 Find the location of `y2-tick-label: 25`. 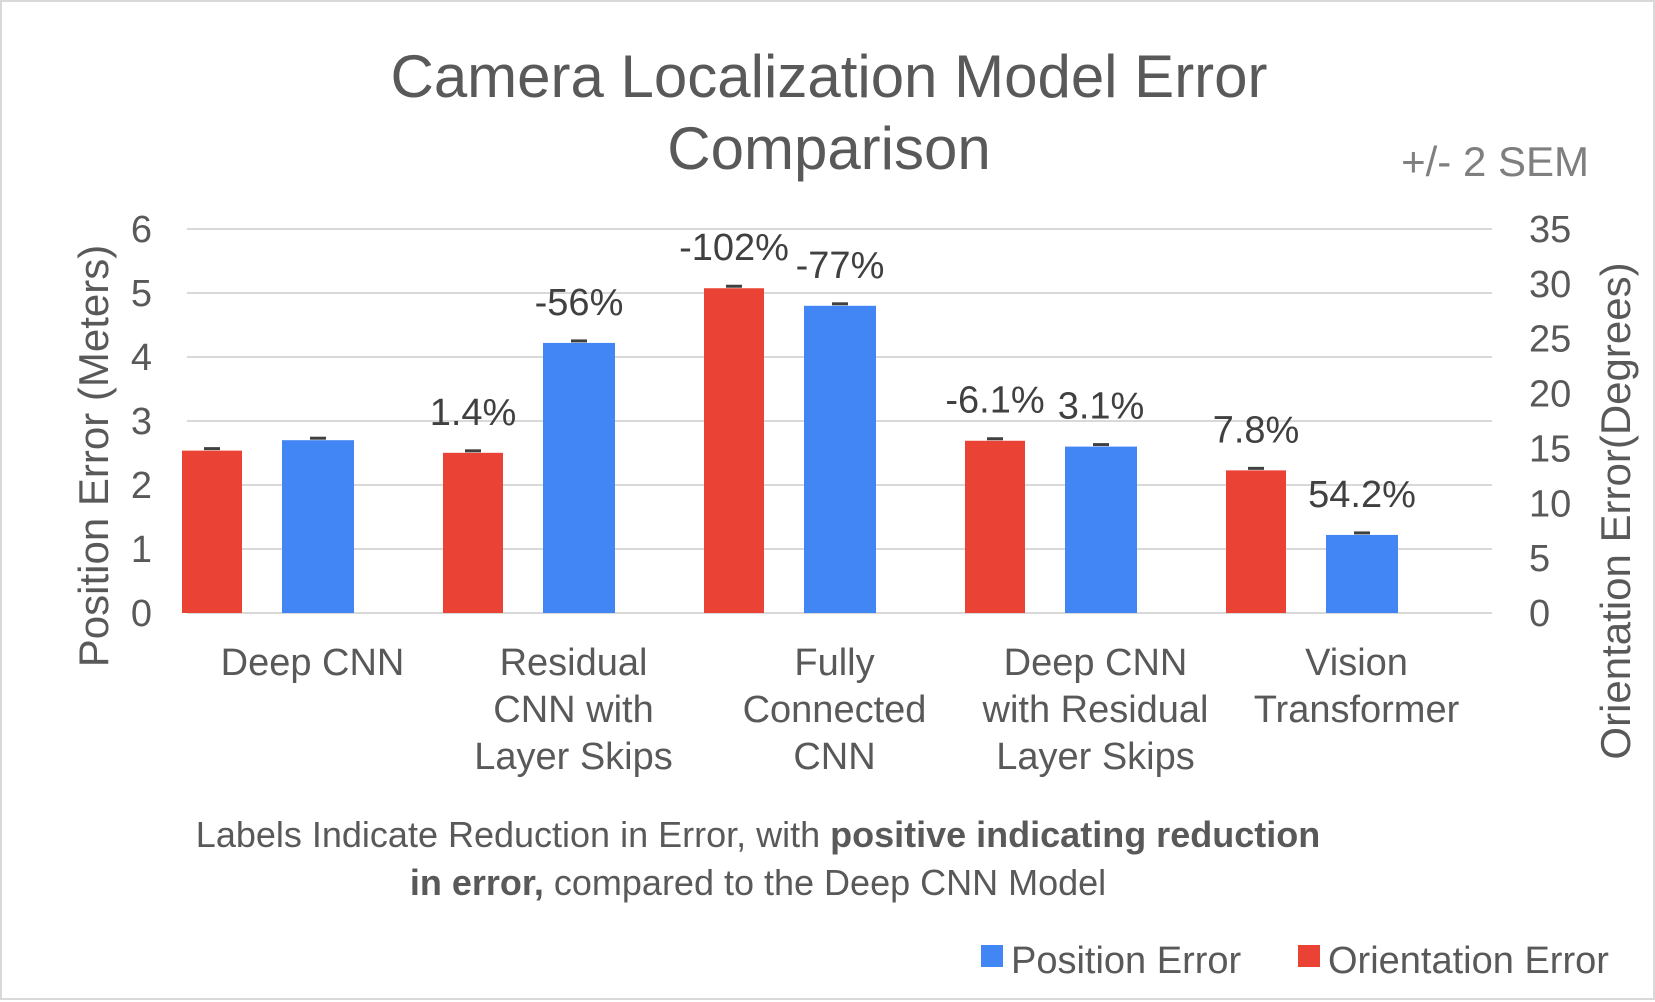

y2-tick-label: 25 is located at coordinates (1550, 340).